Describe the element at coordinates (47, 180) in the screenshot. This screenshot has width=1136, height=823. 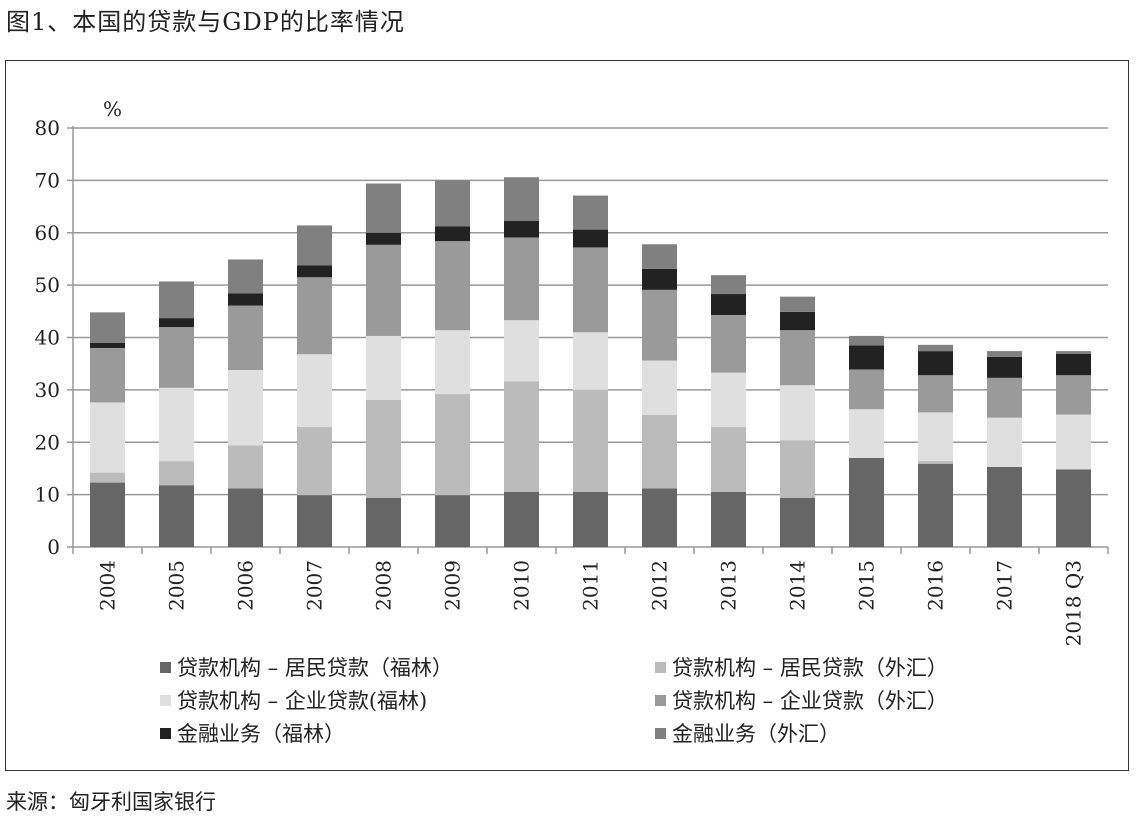
I see `y-tick-label: 70` at that location.